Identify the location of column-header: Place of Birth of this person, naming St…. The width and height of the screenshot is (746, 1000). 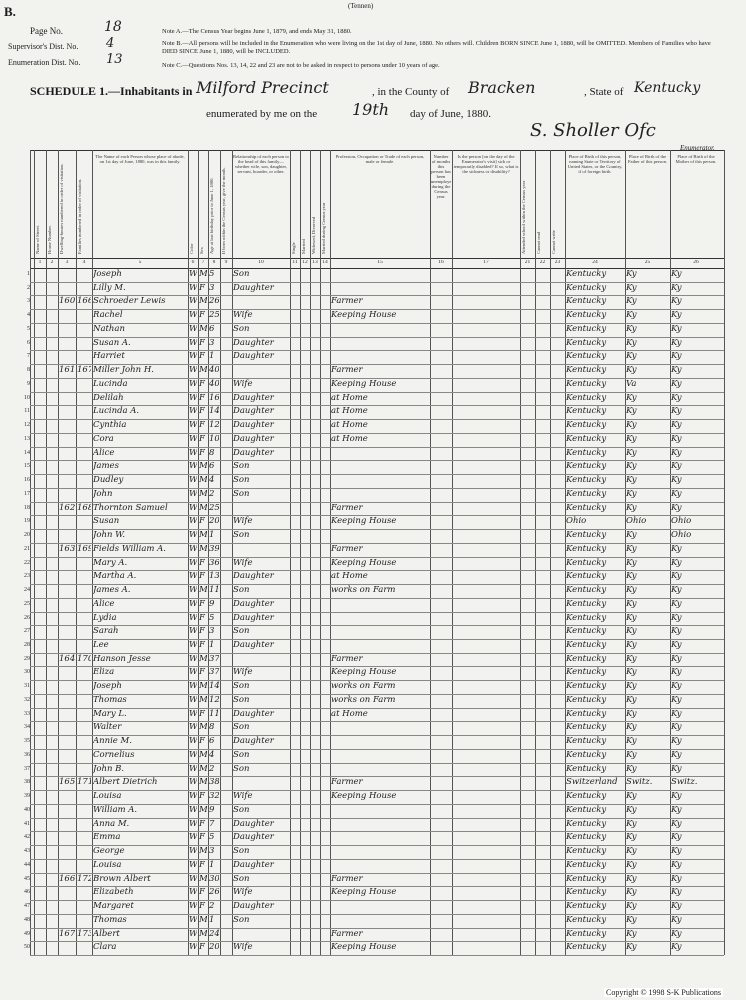
(595, 164).